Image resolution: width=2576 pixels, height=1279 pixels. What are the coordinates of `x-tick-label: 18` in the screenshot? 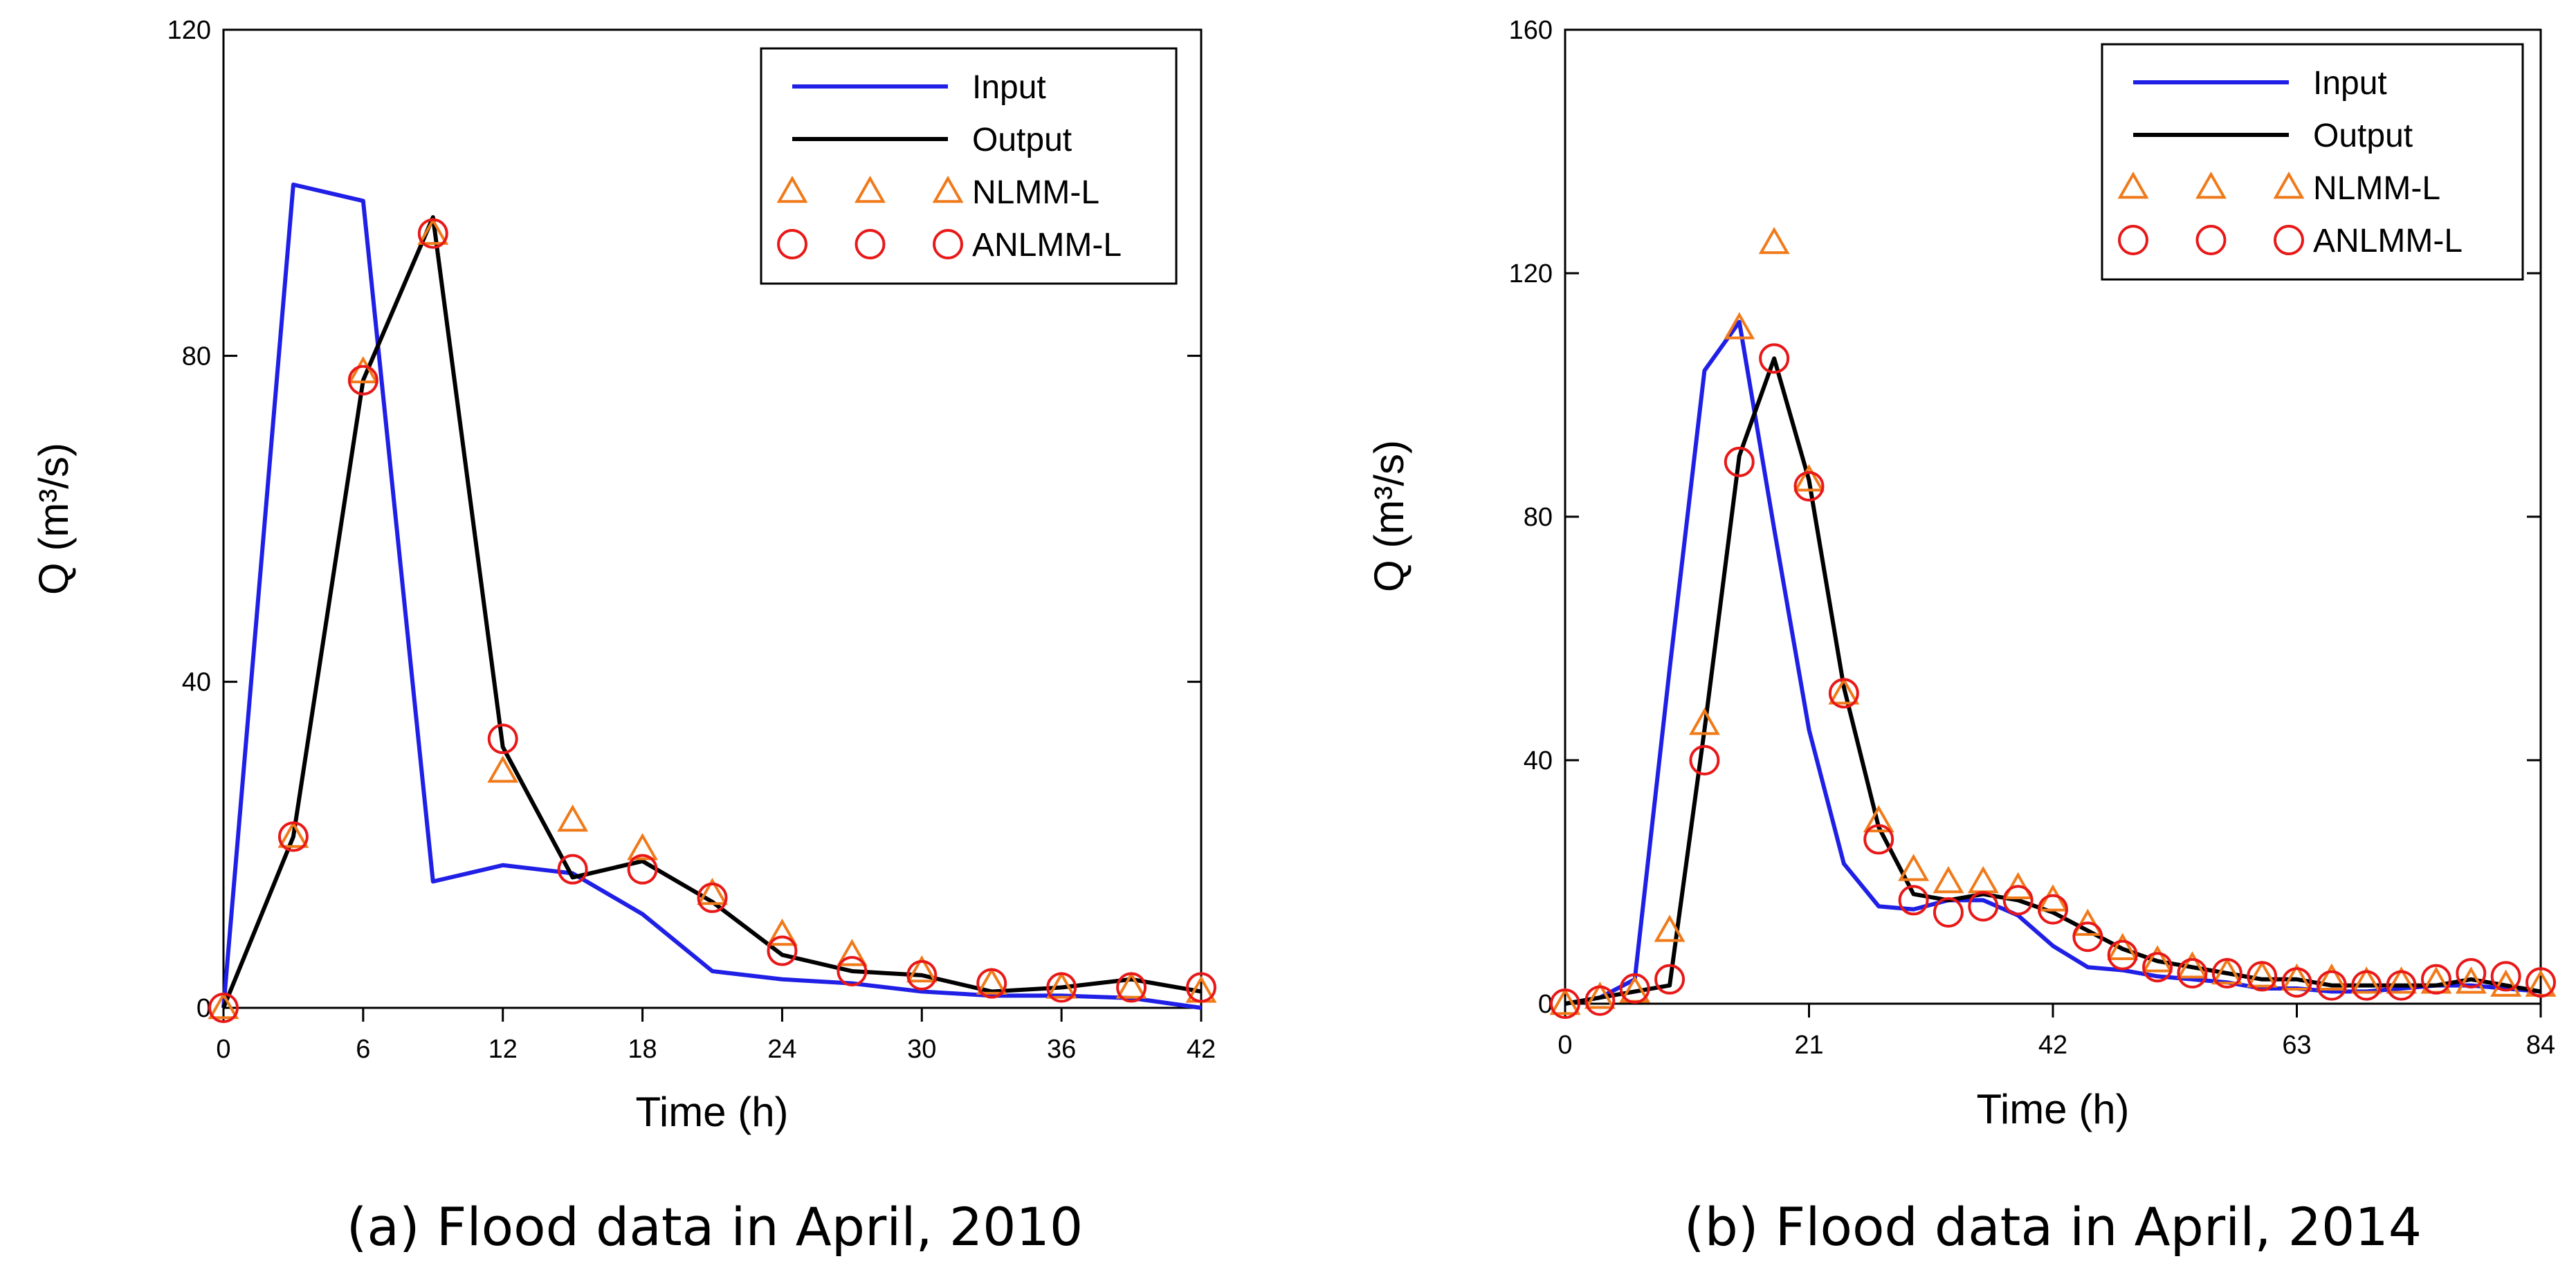 It's located at (643, 1049).